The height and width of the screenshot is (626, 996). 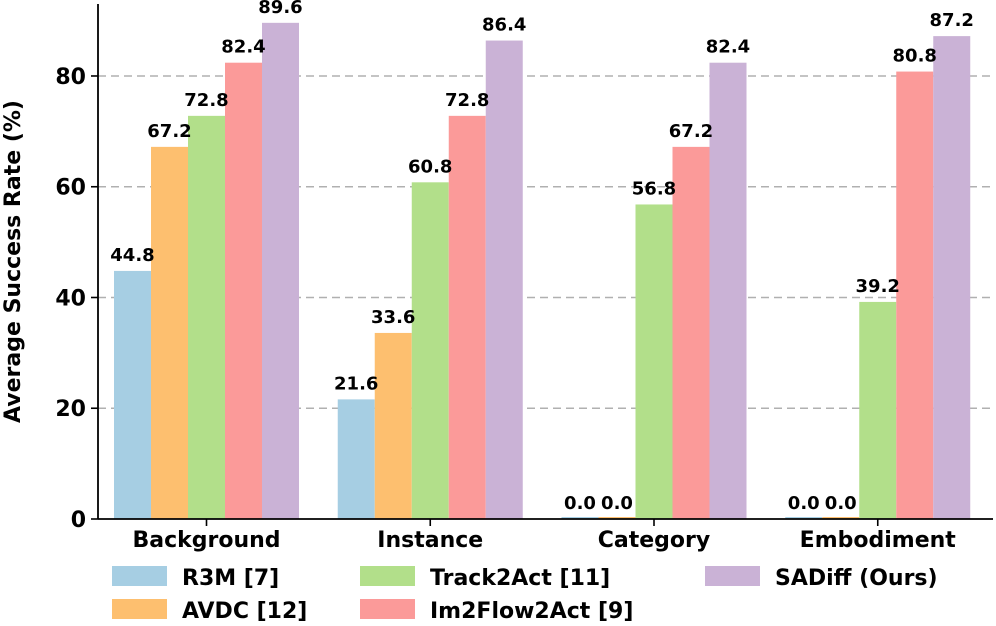 What do you see at coordinates (878, 410) in the screenshot?
I see `bar-track2act-11--embodiment` at bounding box center [878, 410].